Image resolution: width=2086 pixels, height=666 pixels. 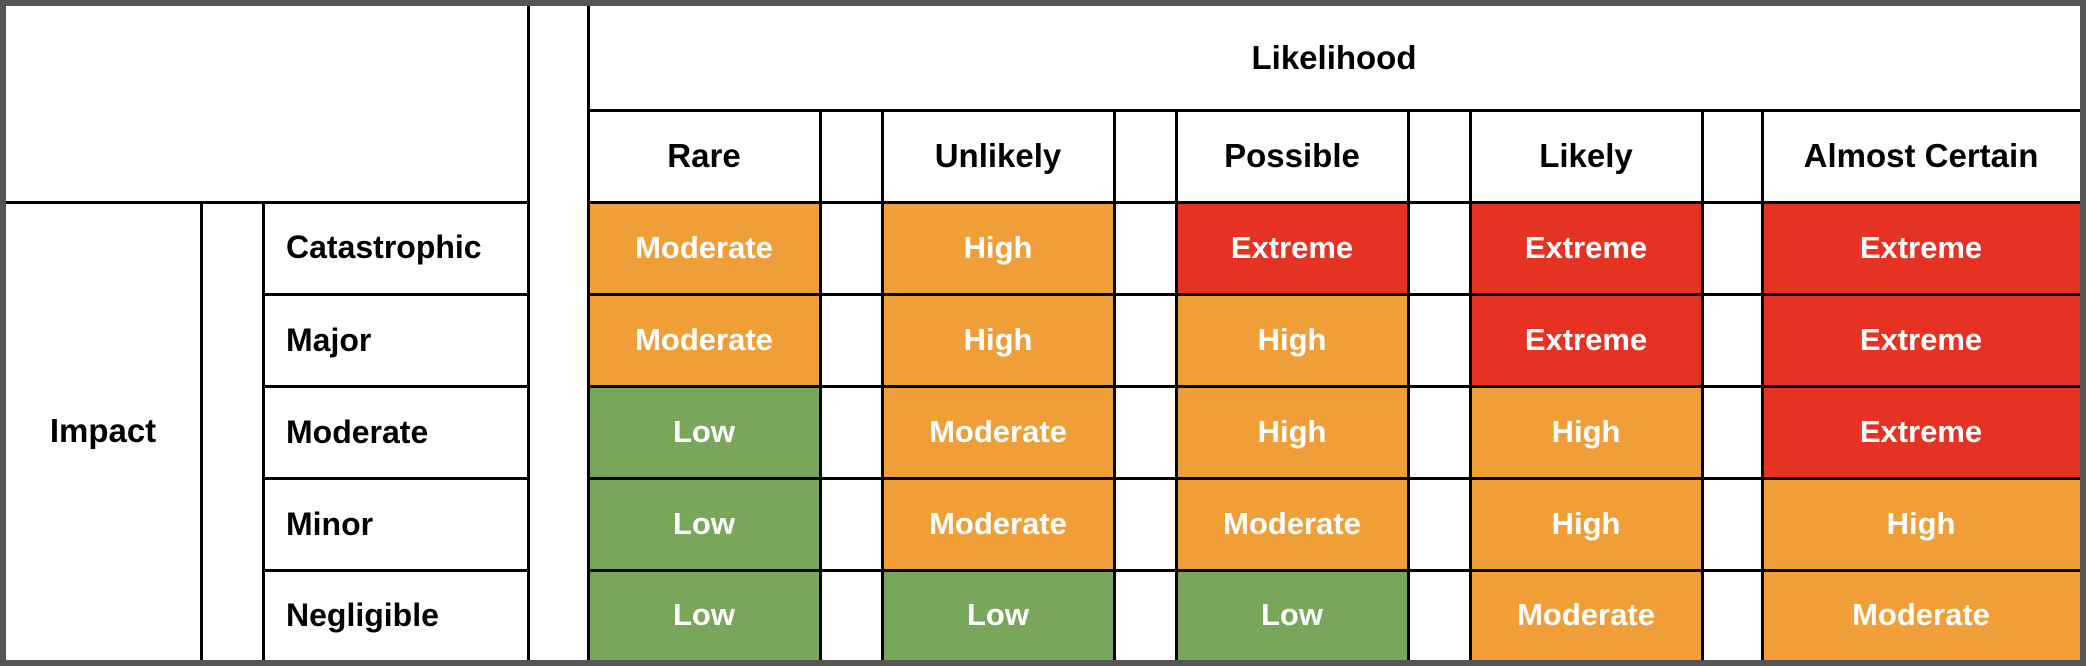 What do you see at coordinates (998, 155) in the screenshot?
I see `likelihood-level-unlikely: Unlikely` at bounding box center [998, 155].